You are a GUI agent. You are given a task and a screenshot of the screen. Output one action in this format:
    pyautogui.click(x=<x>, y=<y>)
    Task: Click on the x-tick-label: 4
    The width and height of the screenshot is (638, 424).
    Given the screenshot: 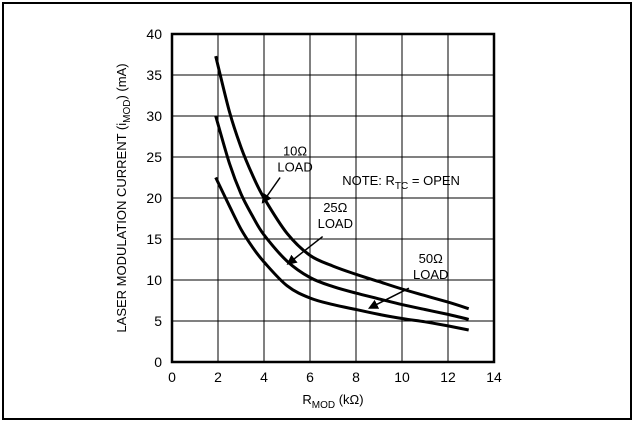 What is the action you would take?
    pyautogui.click(x=264, y=377)
    